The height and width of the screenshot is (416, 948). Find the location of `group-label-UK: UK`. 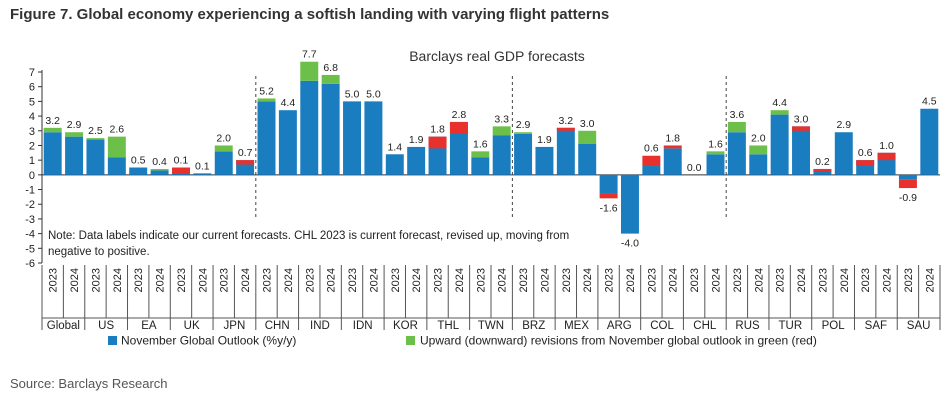

group-label-UK: UK is located at coordinates (192, 326).